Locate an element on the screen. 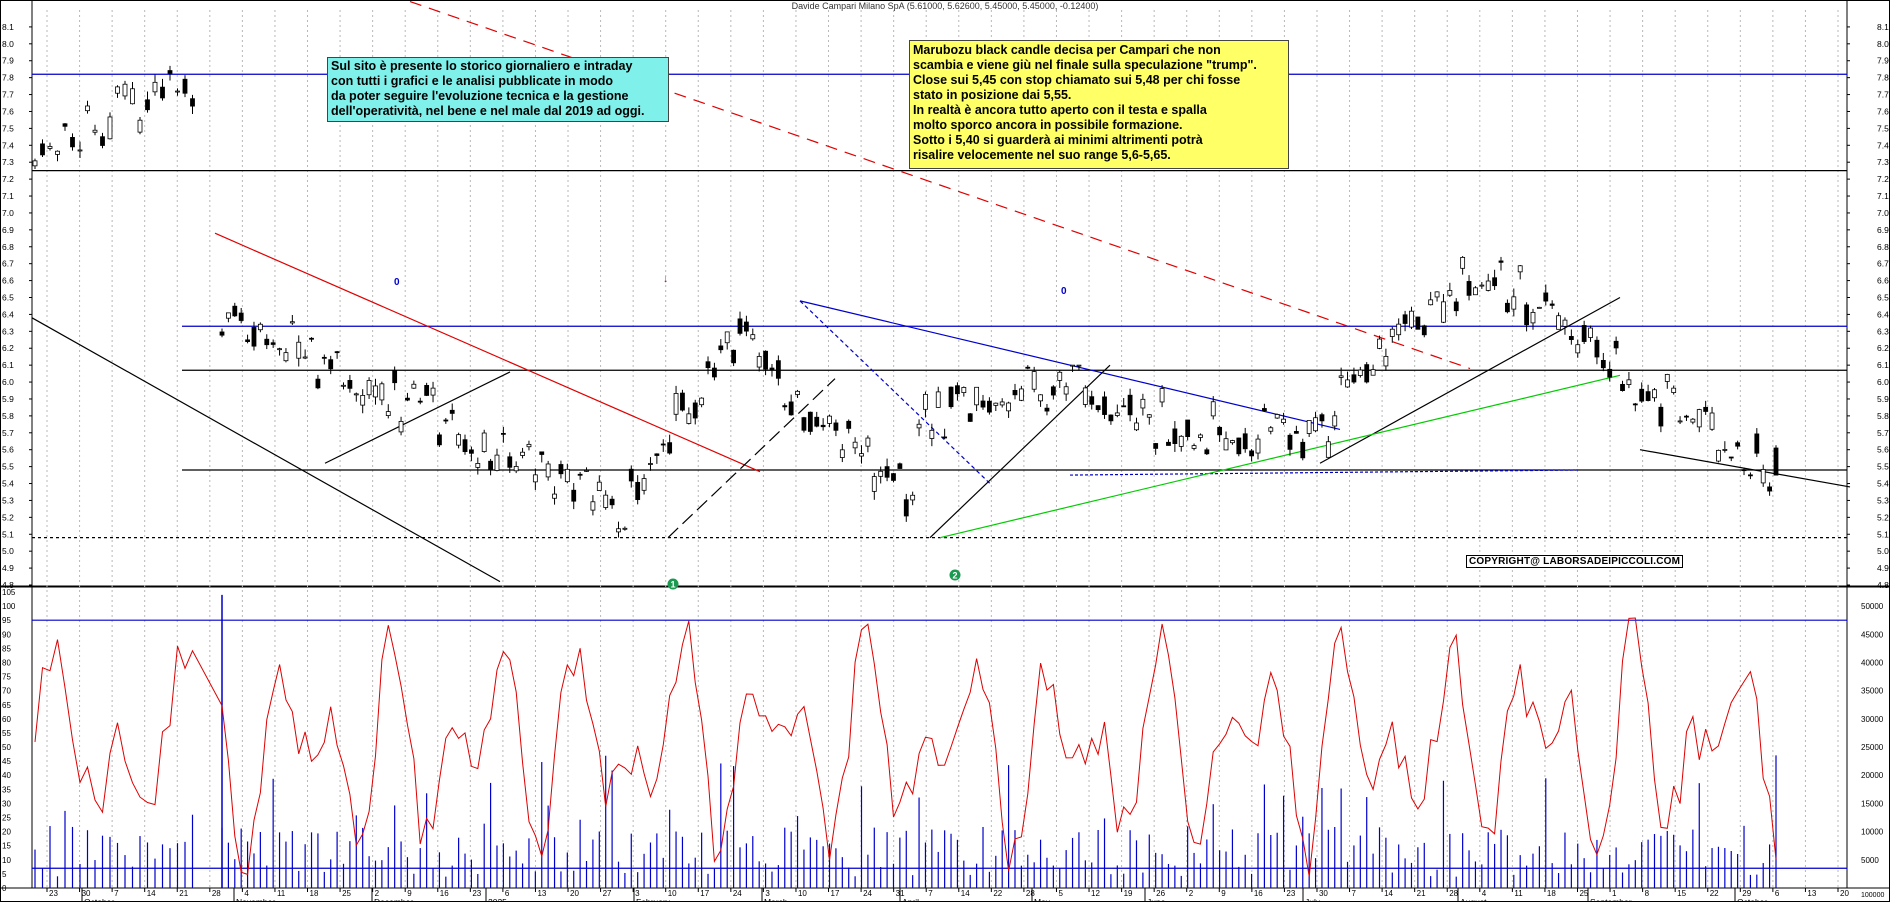 The height and width of the screenshot is (907, 1890). oscillator-tick-label: 30 is located at coordinates (6, 803).